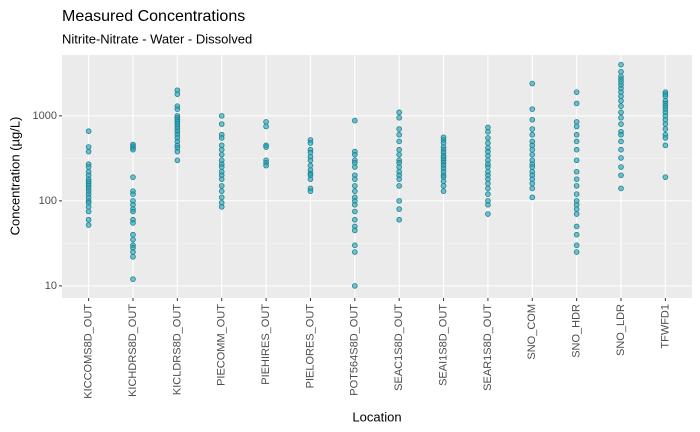  Describe the element at coordinates (355, 350) in the screenshot. I see `x-tick-label: POT564S8D_OUT` at that location.